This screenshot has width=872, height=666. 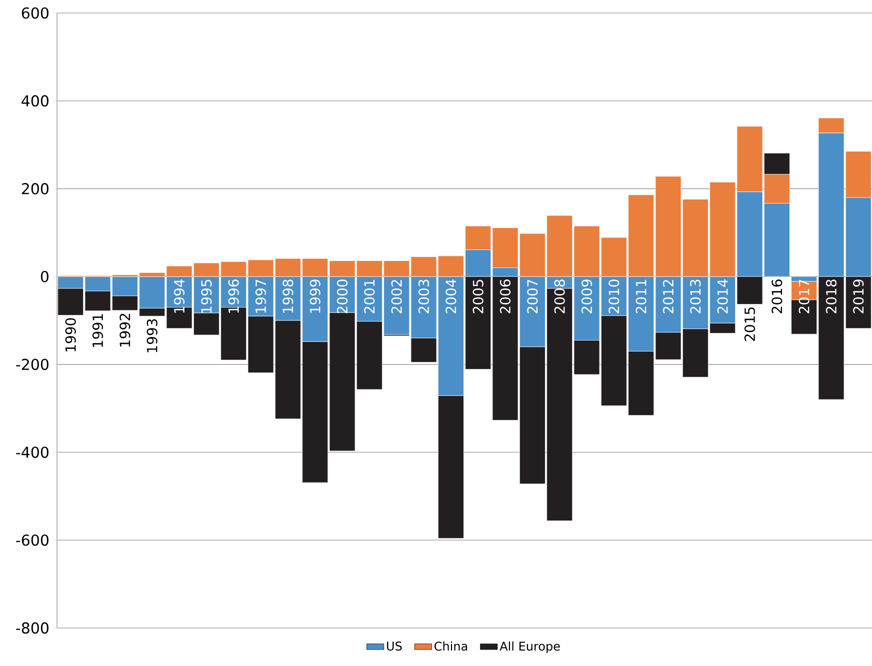 I want to click on x-tick-label: 1990, so click(x=70, y=335).